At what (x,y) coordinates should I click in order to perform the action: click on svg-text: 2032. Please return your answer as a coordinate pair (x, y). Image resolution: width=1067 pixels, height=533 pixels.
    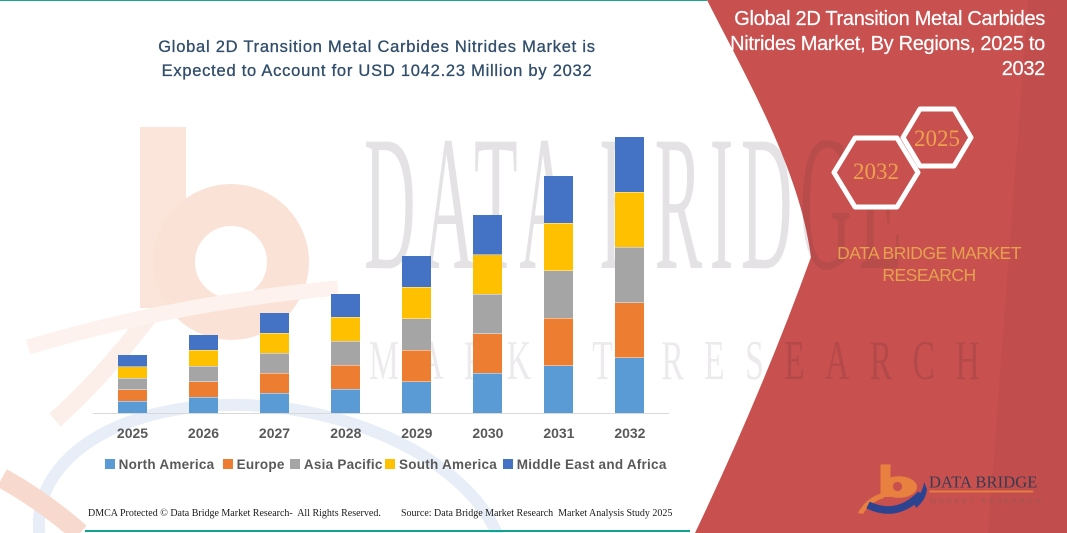
    Looking at the image, I should click on (876, 171).